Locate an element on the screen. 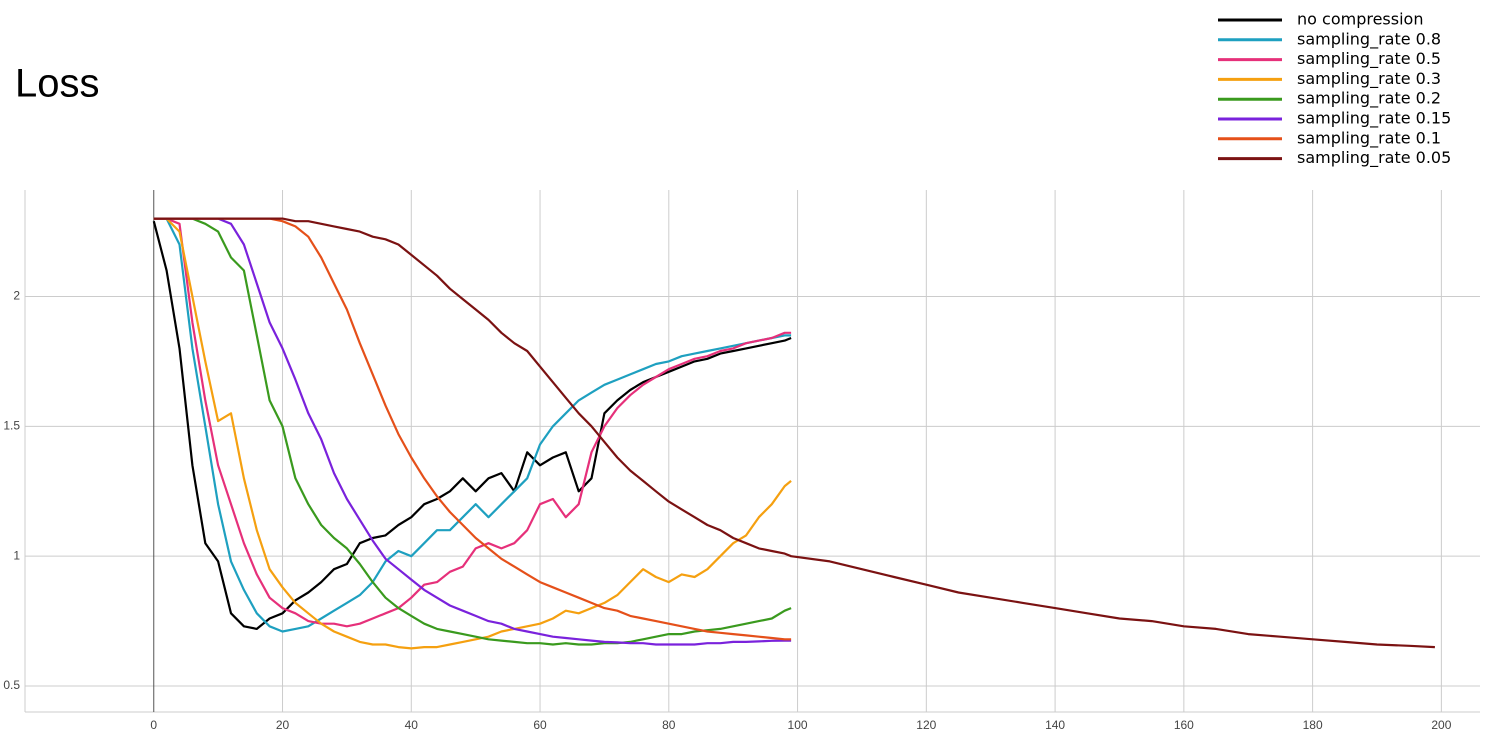 This screenshot has width=1491, height=739. x-tick-label: 140 is located at coordinates (1055, 725).